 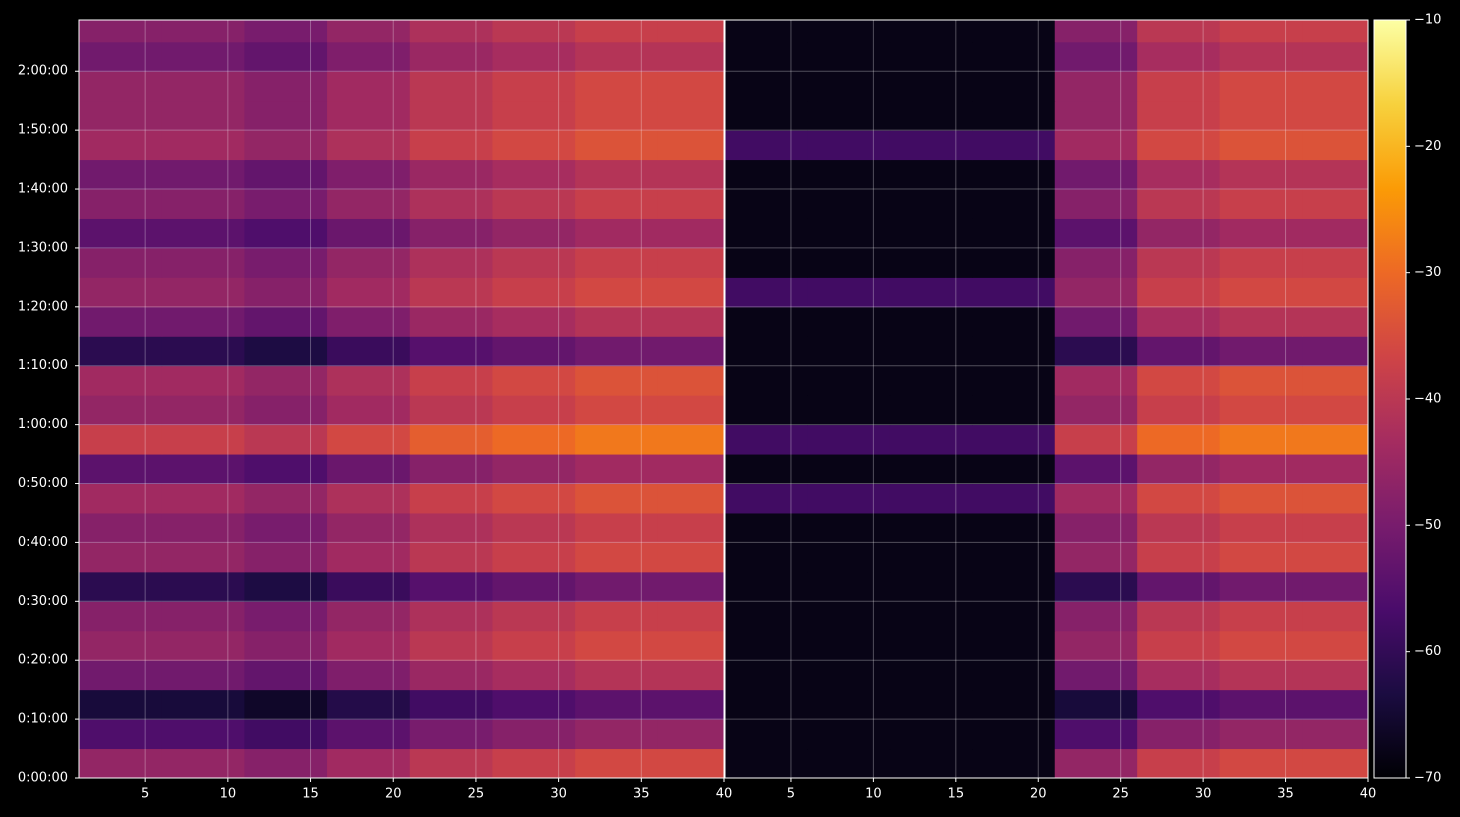 What do you see at coordinates (43, 71) in the screenshot?
I see `y-tick-label: 2:00:00` at bounding box center [43, 71].